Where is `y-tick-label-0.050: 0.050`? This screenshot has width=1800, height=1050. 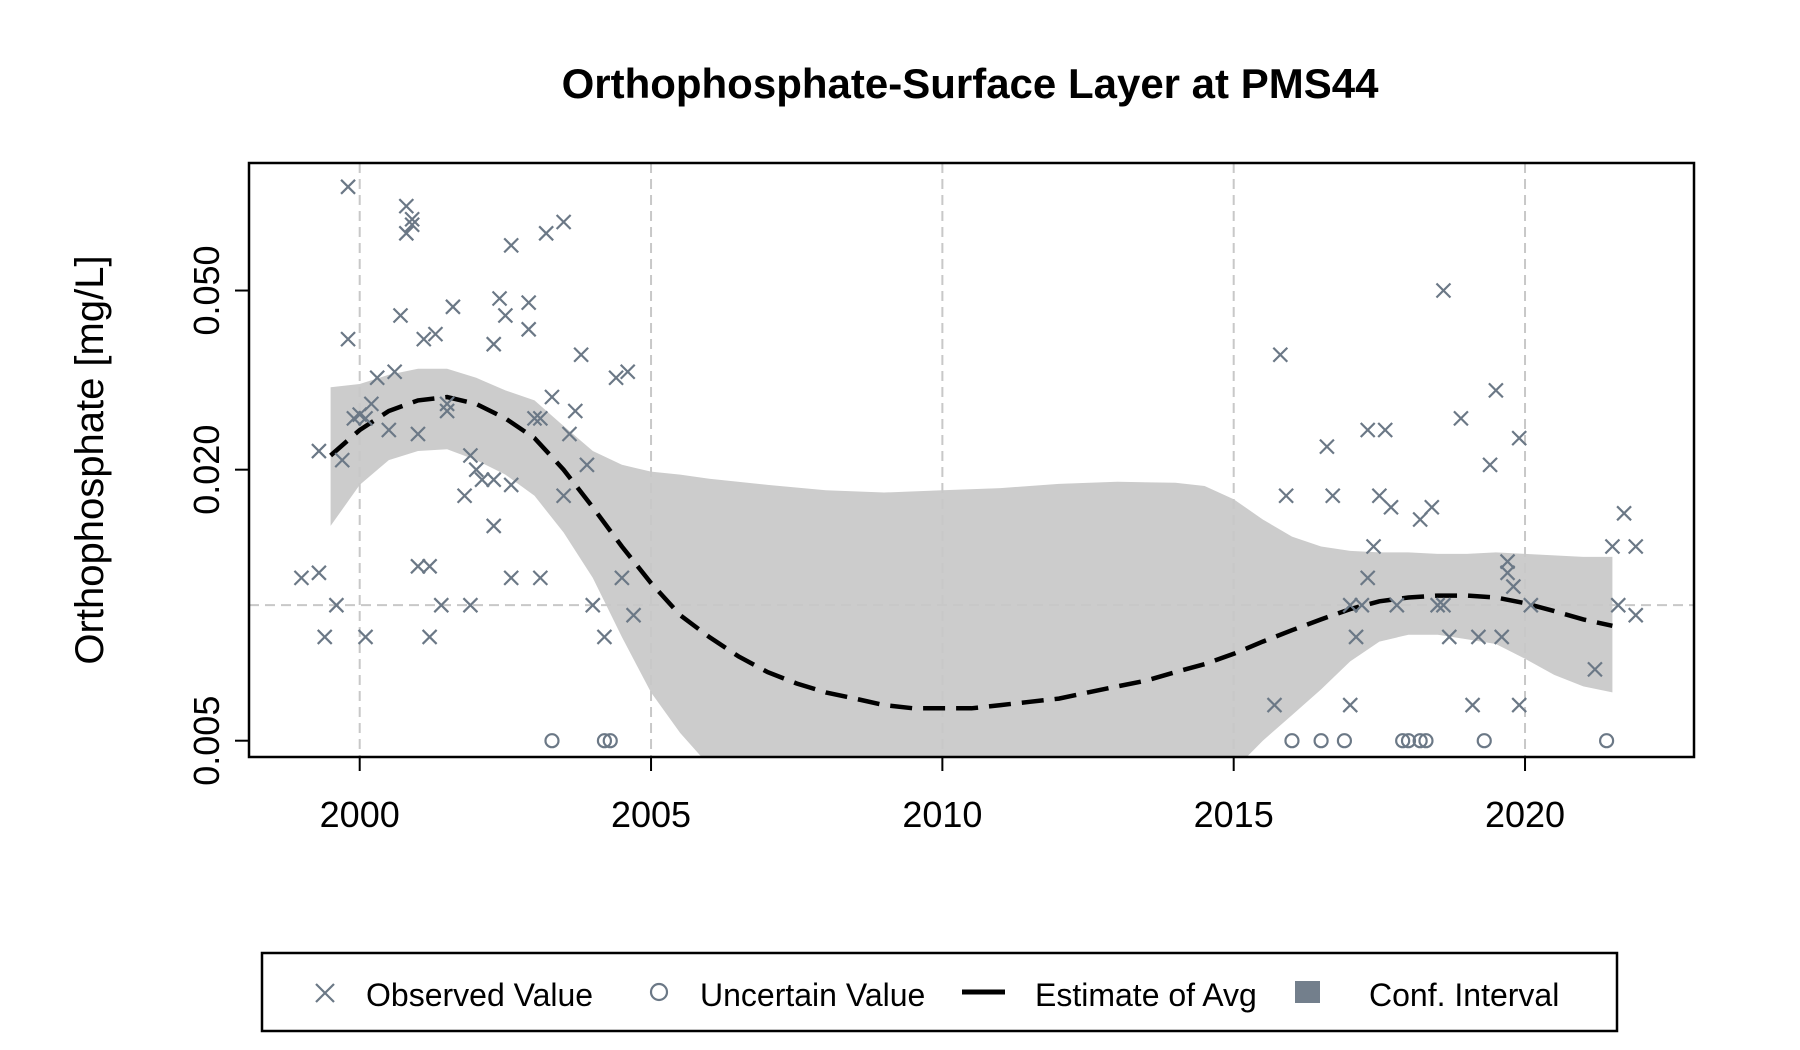
y-tick-label-0.050: 0.050 is located at coordinates (206, 290).